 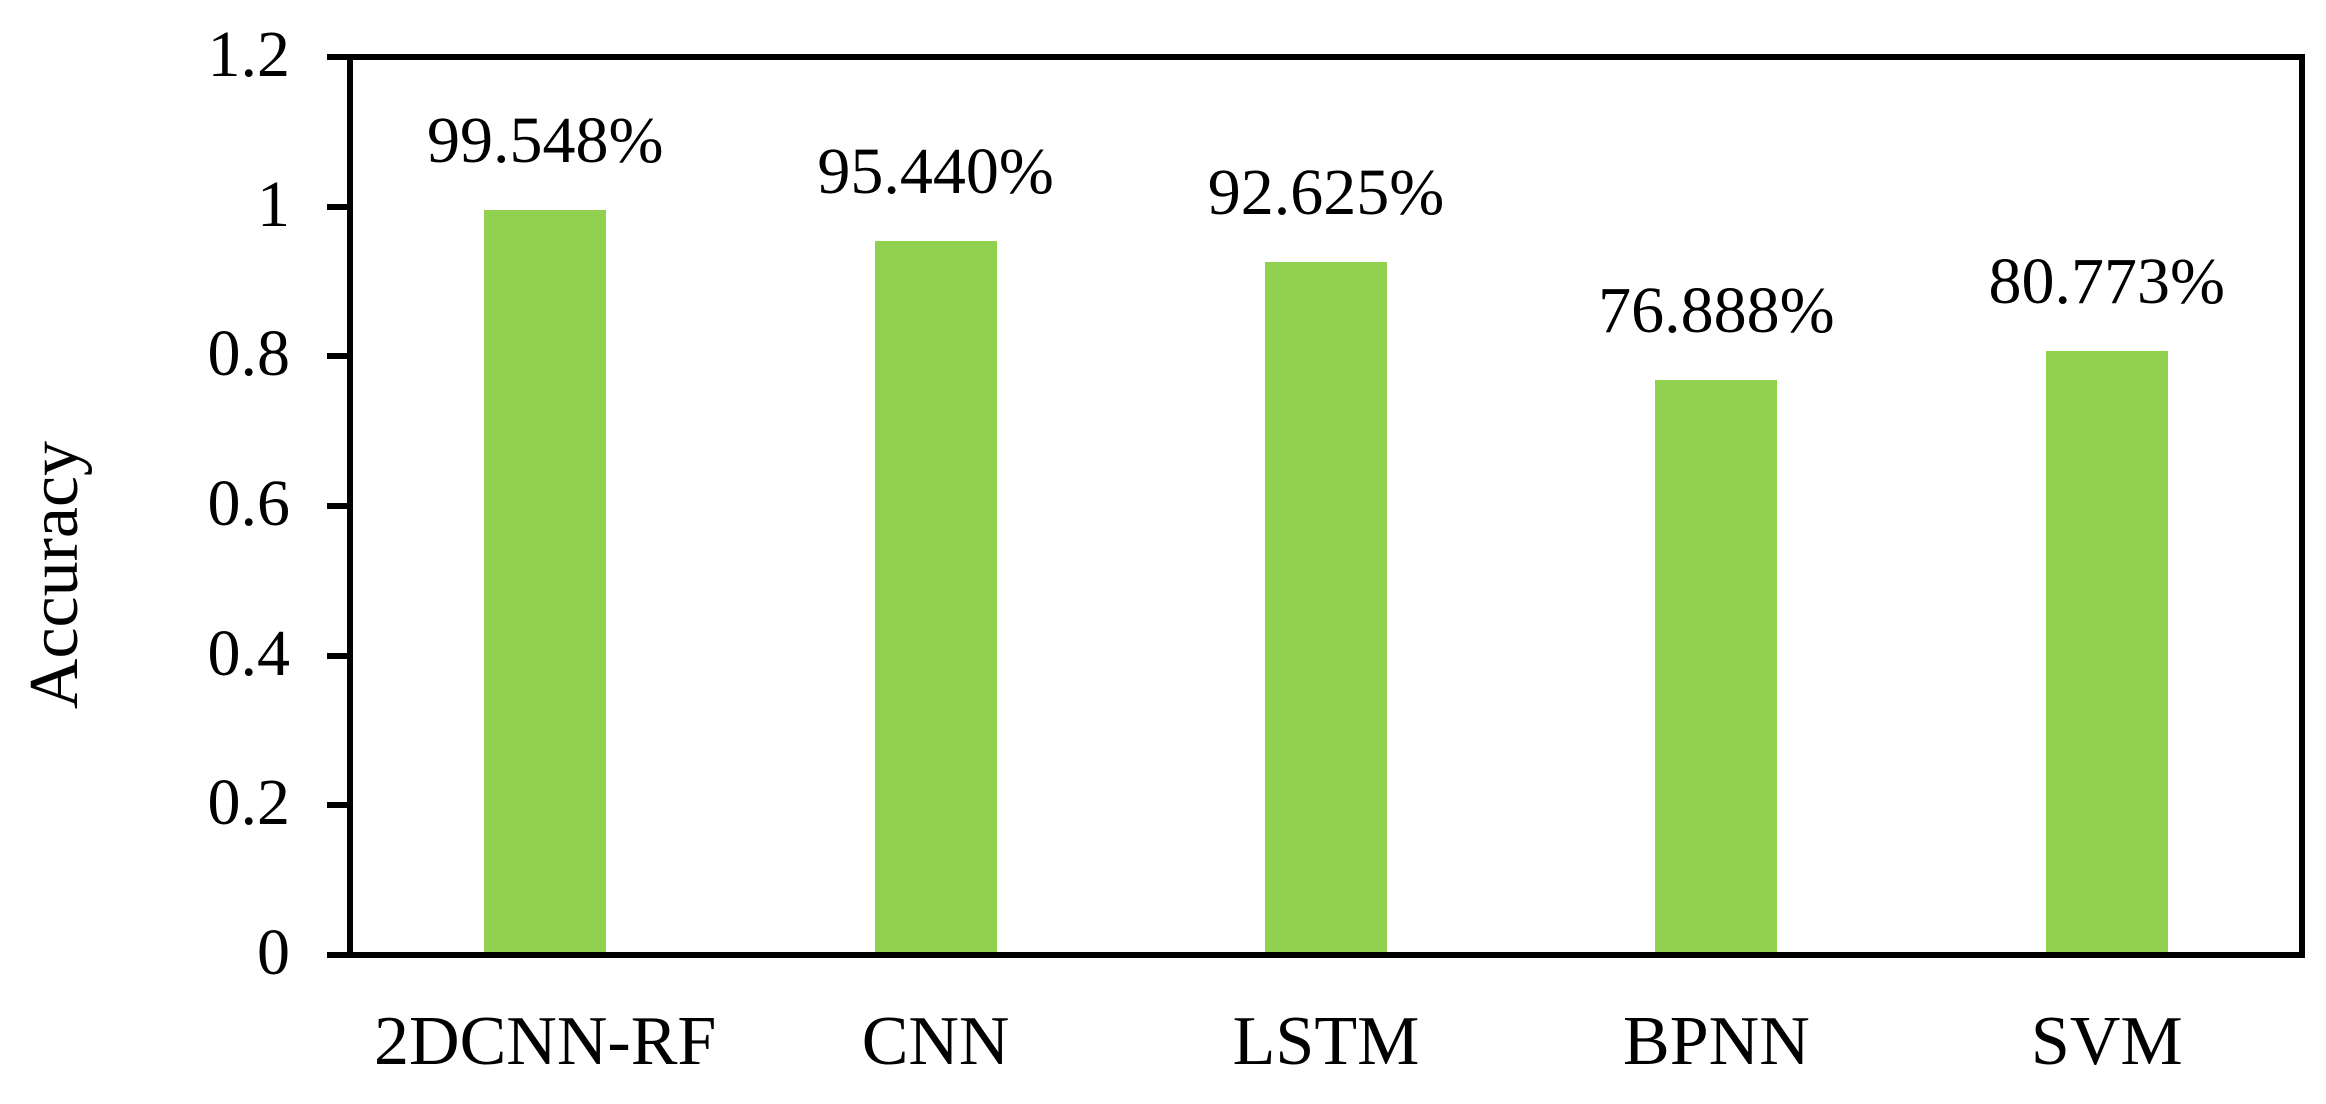 I want to click on bar-value-label: 99.548%, so click(x=545, y=141).